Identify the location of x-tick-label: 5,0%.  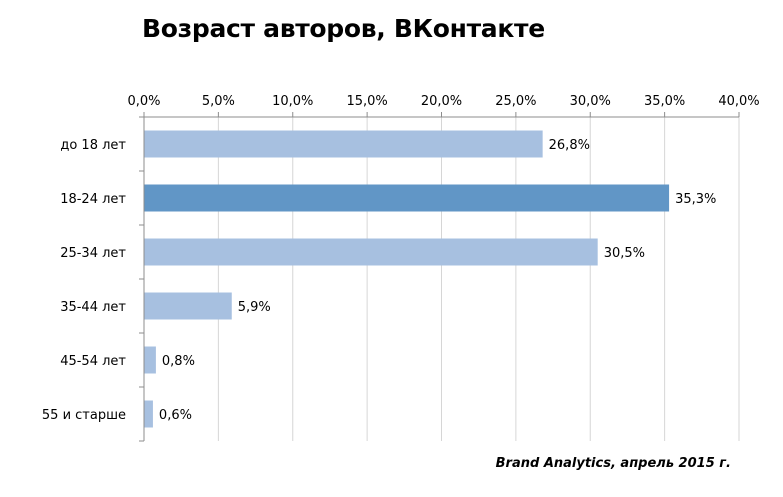
(218, 101).